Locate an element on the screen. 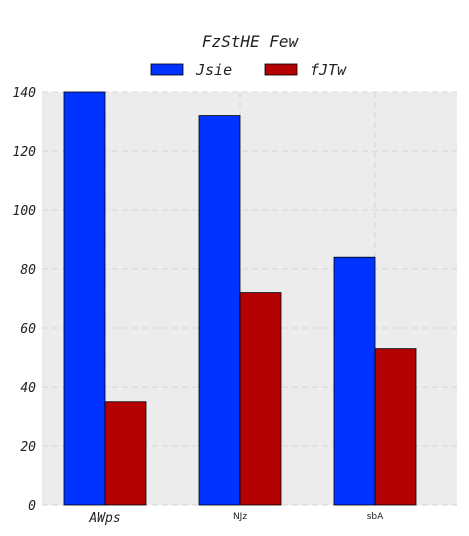 The height and width of the screenshot is (536, 469). y-tick-label: 0 is located at coordinates (32, 506).